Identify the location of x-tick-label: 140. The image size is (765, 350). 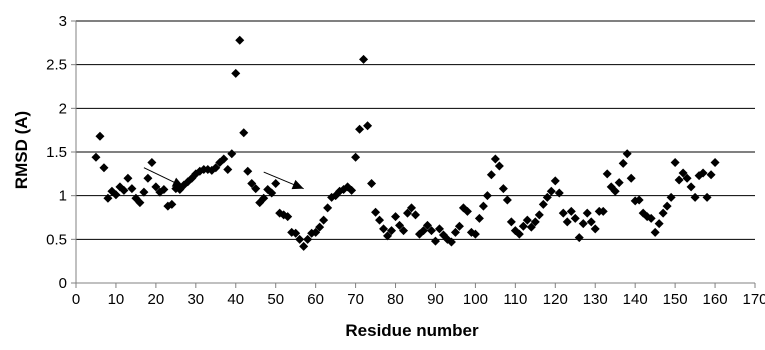
(635, 299).